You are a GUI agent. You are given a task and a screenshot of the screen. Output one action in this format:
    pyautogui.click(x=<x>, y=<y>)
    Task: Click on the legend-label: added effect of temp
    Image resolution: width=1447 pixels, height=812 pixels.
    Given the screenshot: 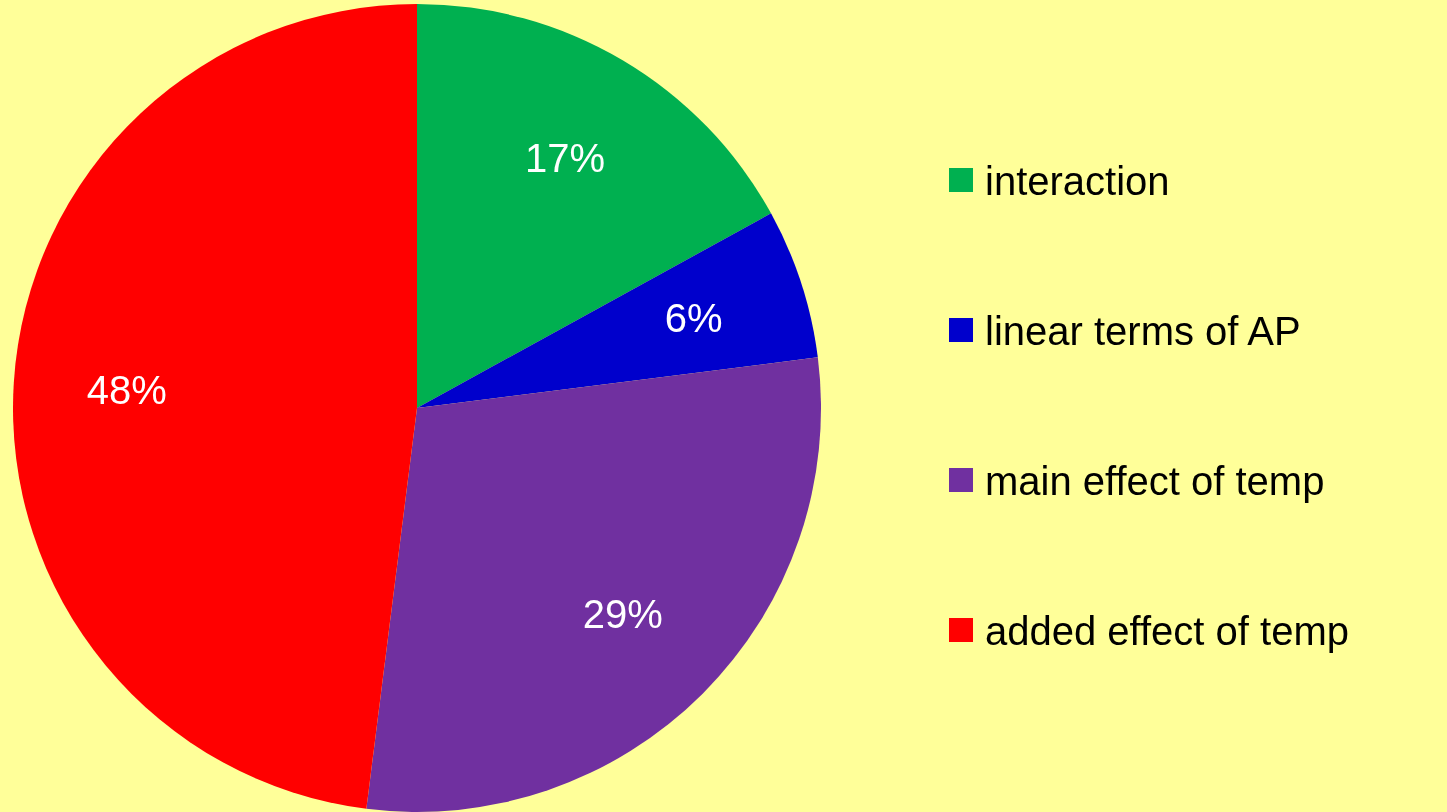 What is the action you would take?
    pyautogui.click(x=1167, y=631)
    